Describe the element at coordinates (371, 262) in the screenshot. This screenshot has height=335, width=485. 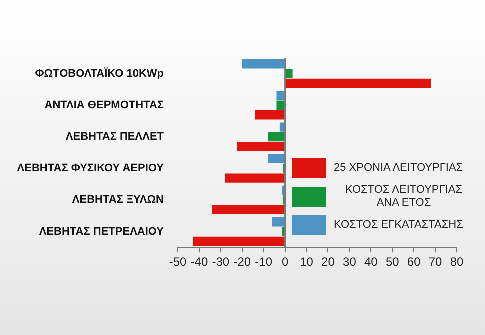
I see `x-tick-label: 40` at that location.